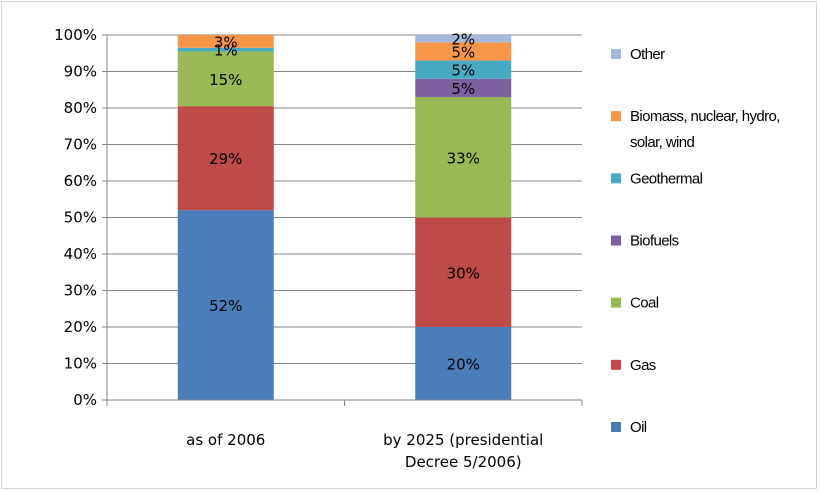 This screenshot has width=820, height=493. I want to click on y-tick-label: 40%, so click(80, 254).